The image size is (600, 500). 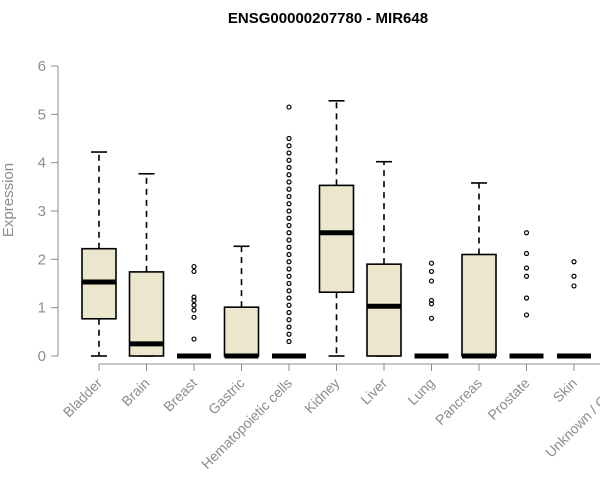 What do you see at coordinates (226, 396) in the screenshot?
I see `x-tick-label: Gastric` at bounding box center [226, 396].